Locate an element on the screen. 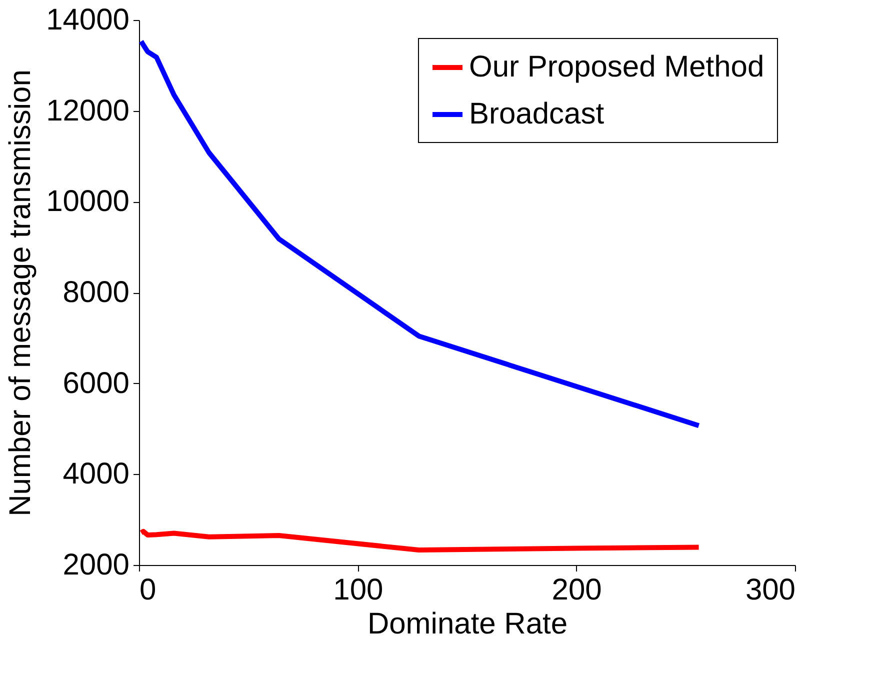 The image size is (877, 689). x-tick-label: 200 is located at coordinates (577, 590).